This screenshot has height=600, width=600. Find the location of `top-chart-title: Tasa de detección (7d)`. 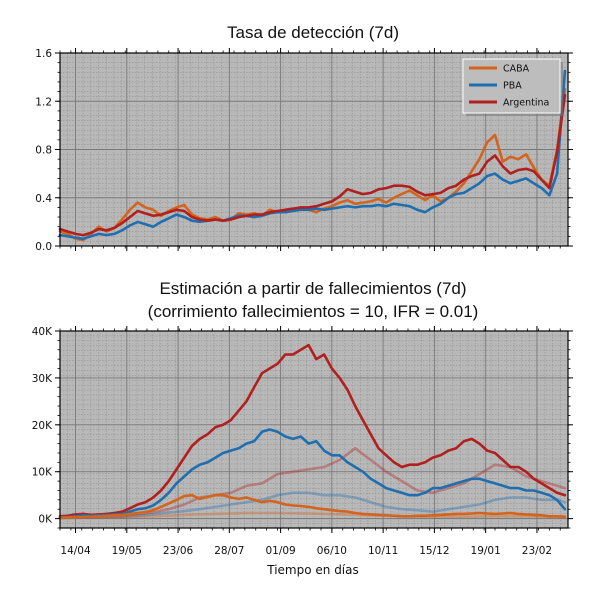

top-chart-title: Tasa de detección (7d) is located at coordinates (313, 32).